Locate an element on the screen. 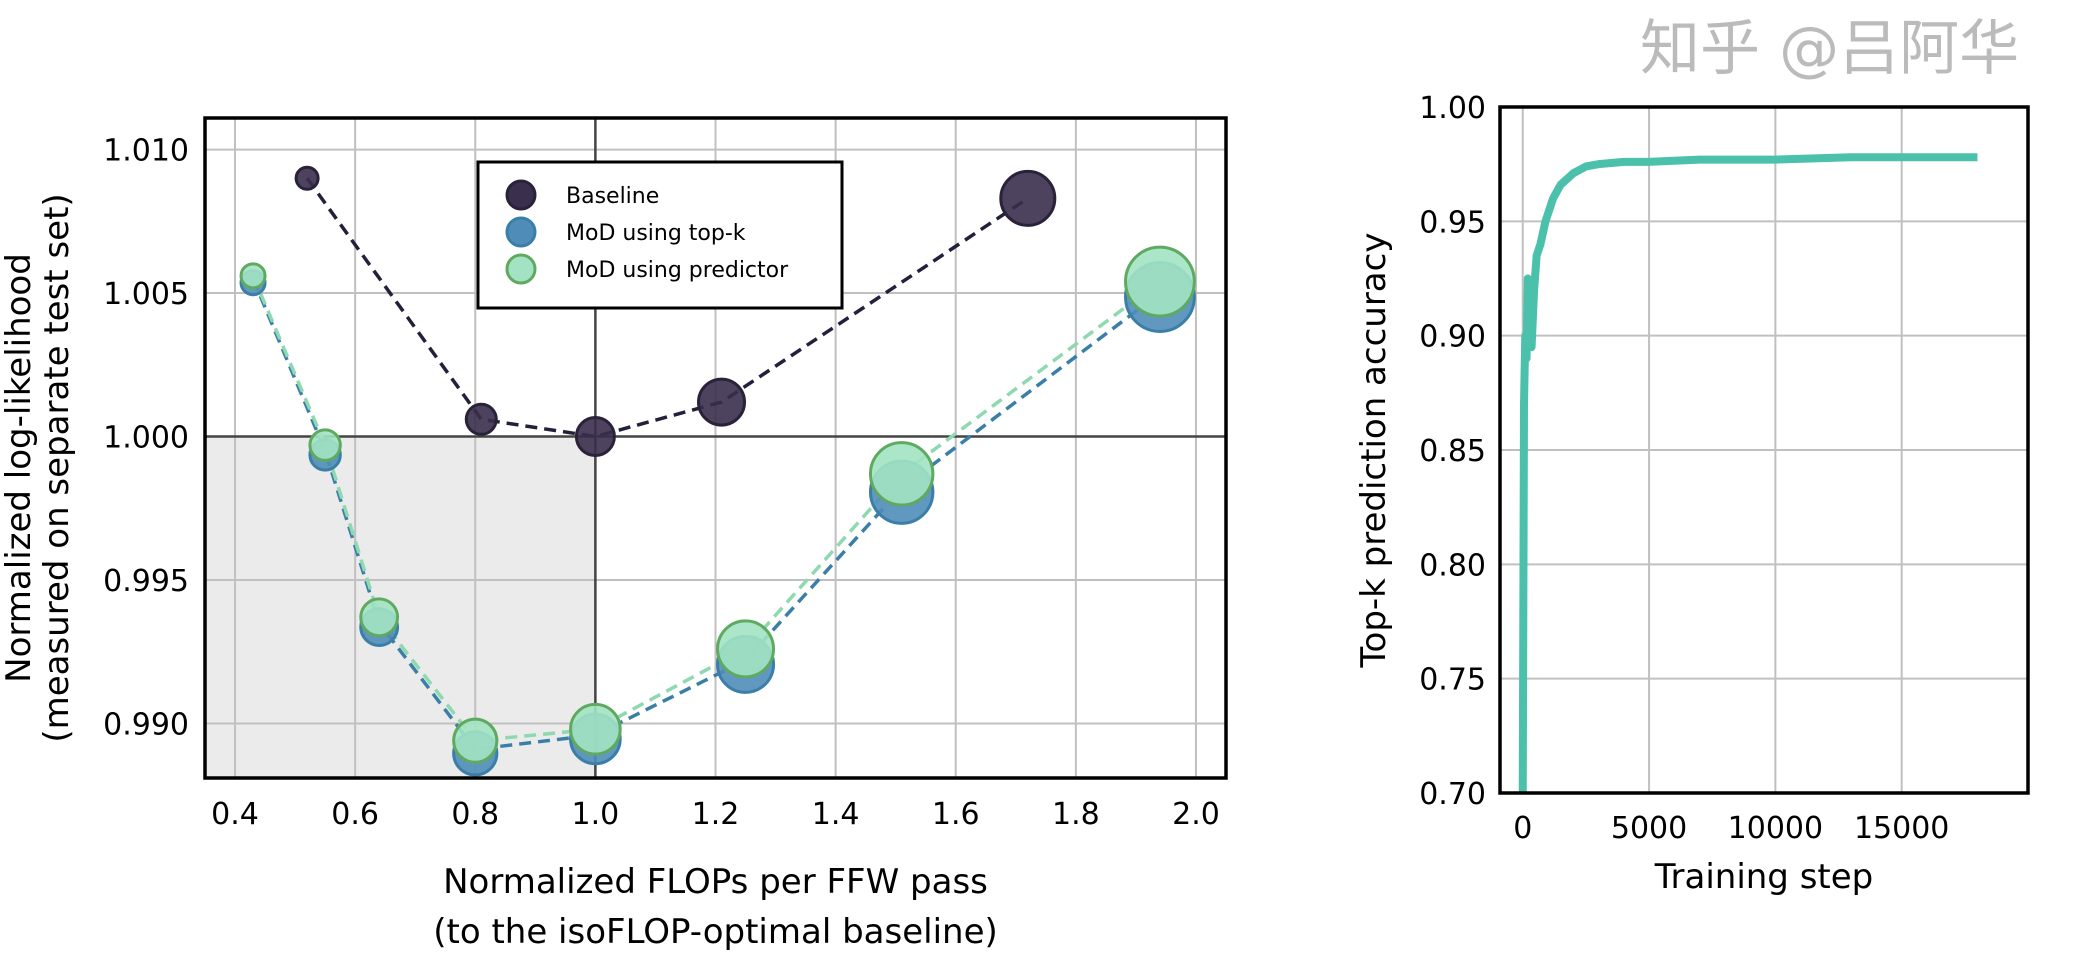 The image size is (2096, 956). y-tick-label: 0.990 is located at coordinates (146, 724).